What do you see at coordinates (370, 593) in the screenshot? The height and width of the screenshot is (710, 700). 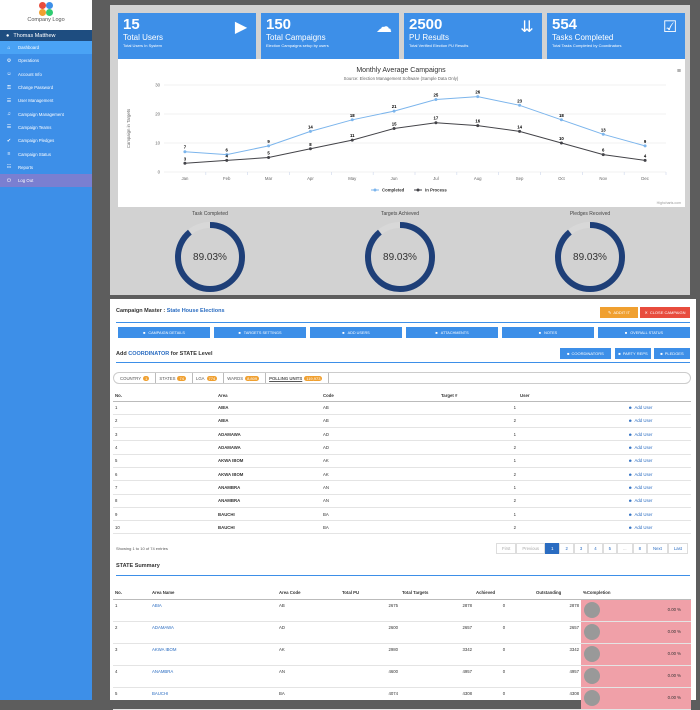 I see `column-header: Total PU` at bounding box center [370, 593].